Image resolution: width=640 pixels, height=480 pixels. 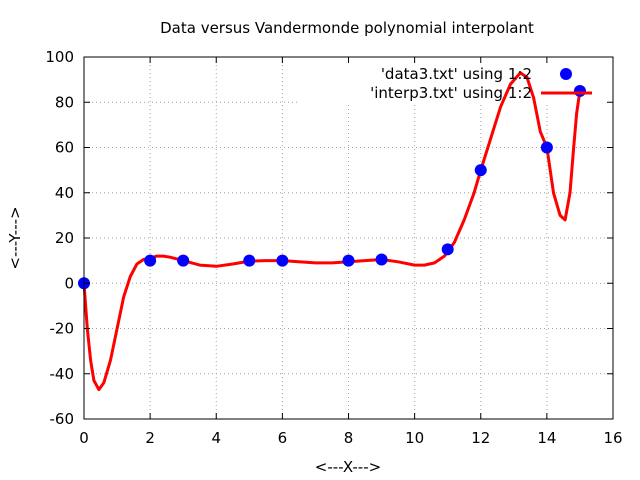 I want to click on y-tick-label: -60, so click(x=62, y=419).